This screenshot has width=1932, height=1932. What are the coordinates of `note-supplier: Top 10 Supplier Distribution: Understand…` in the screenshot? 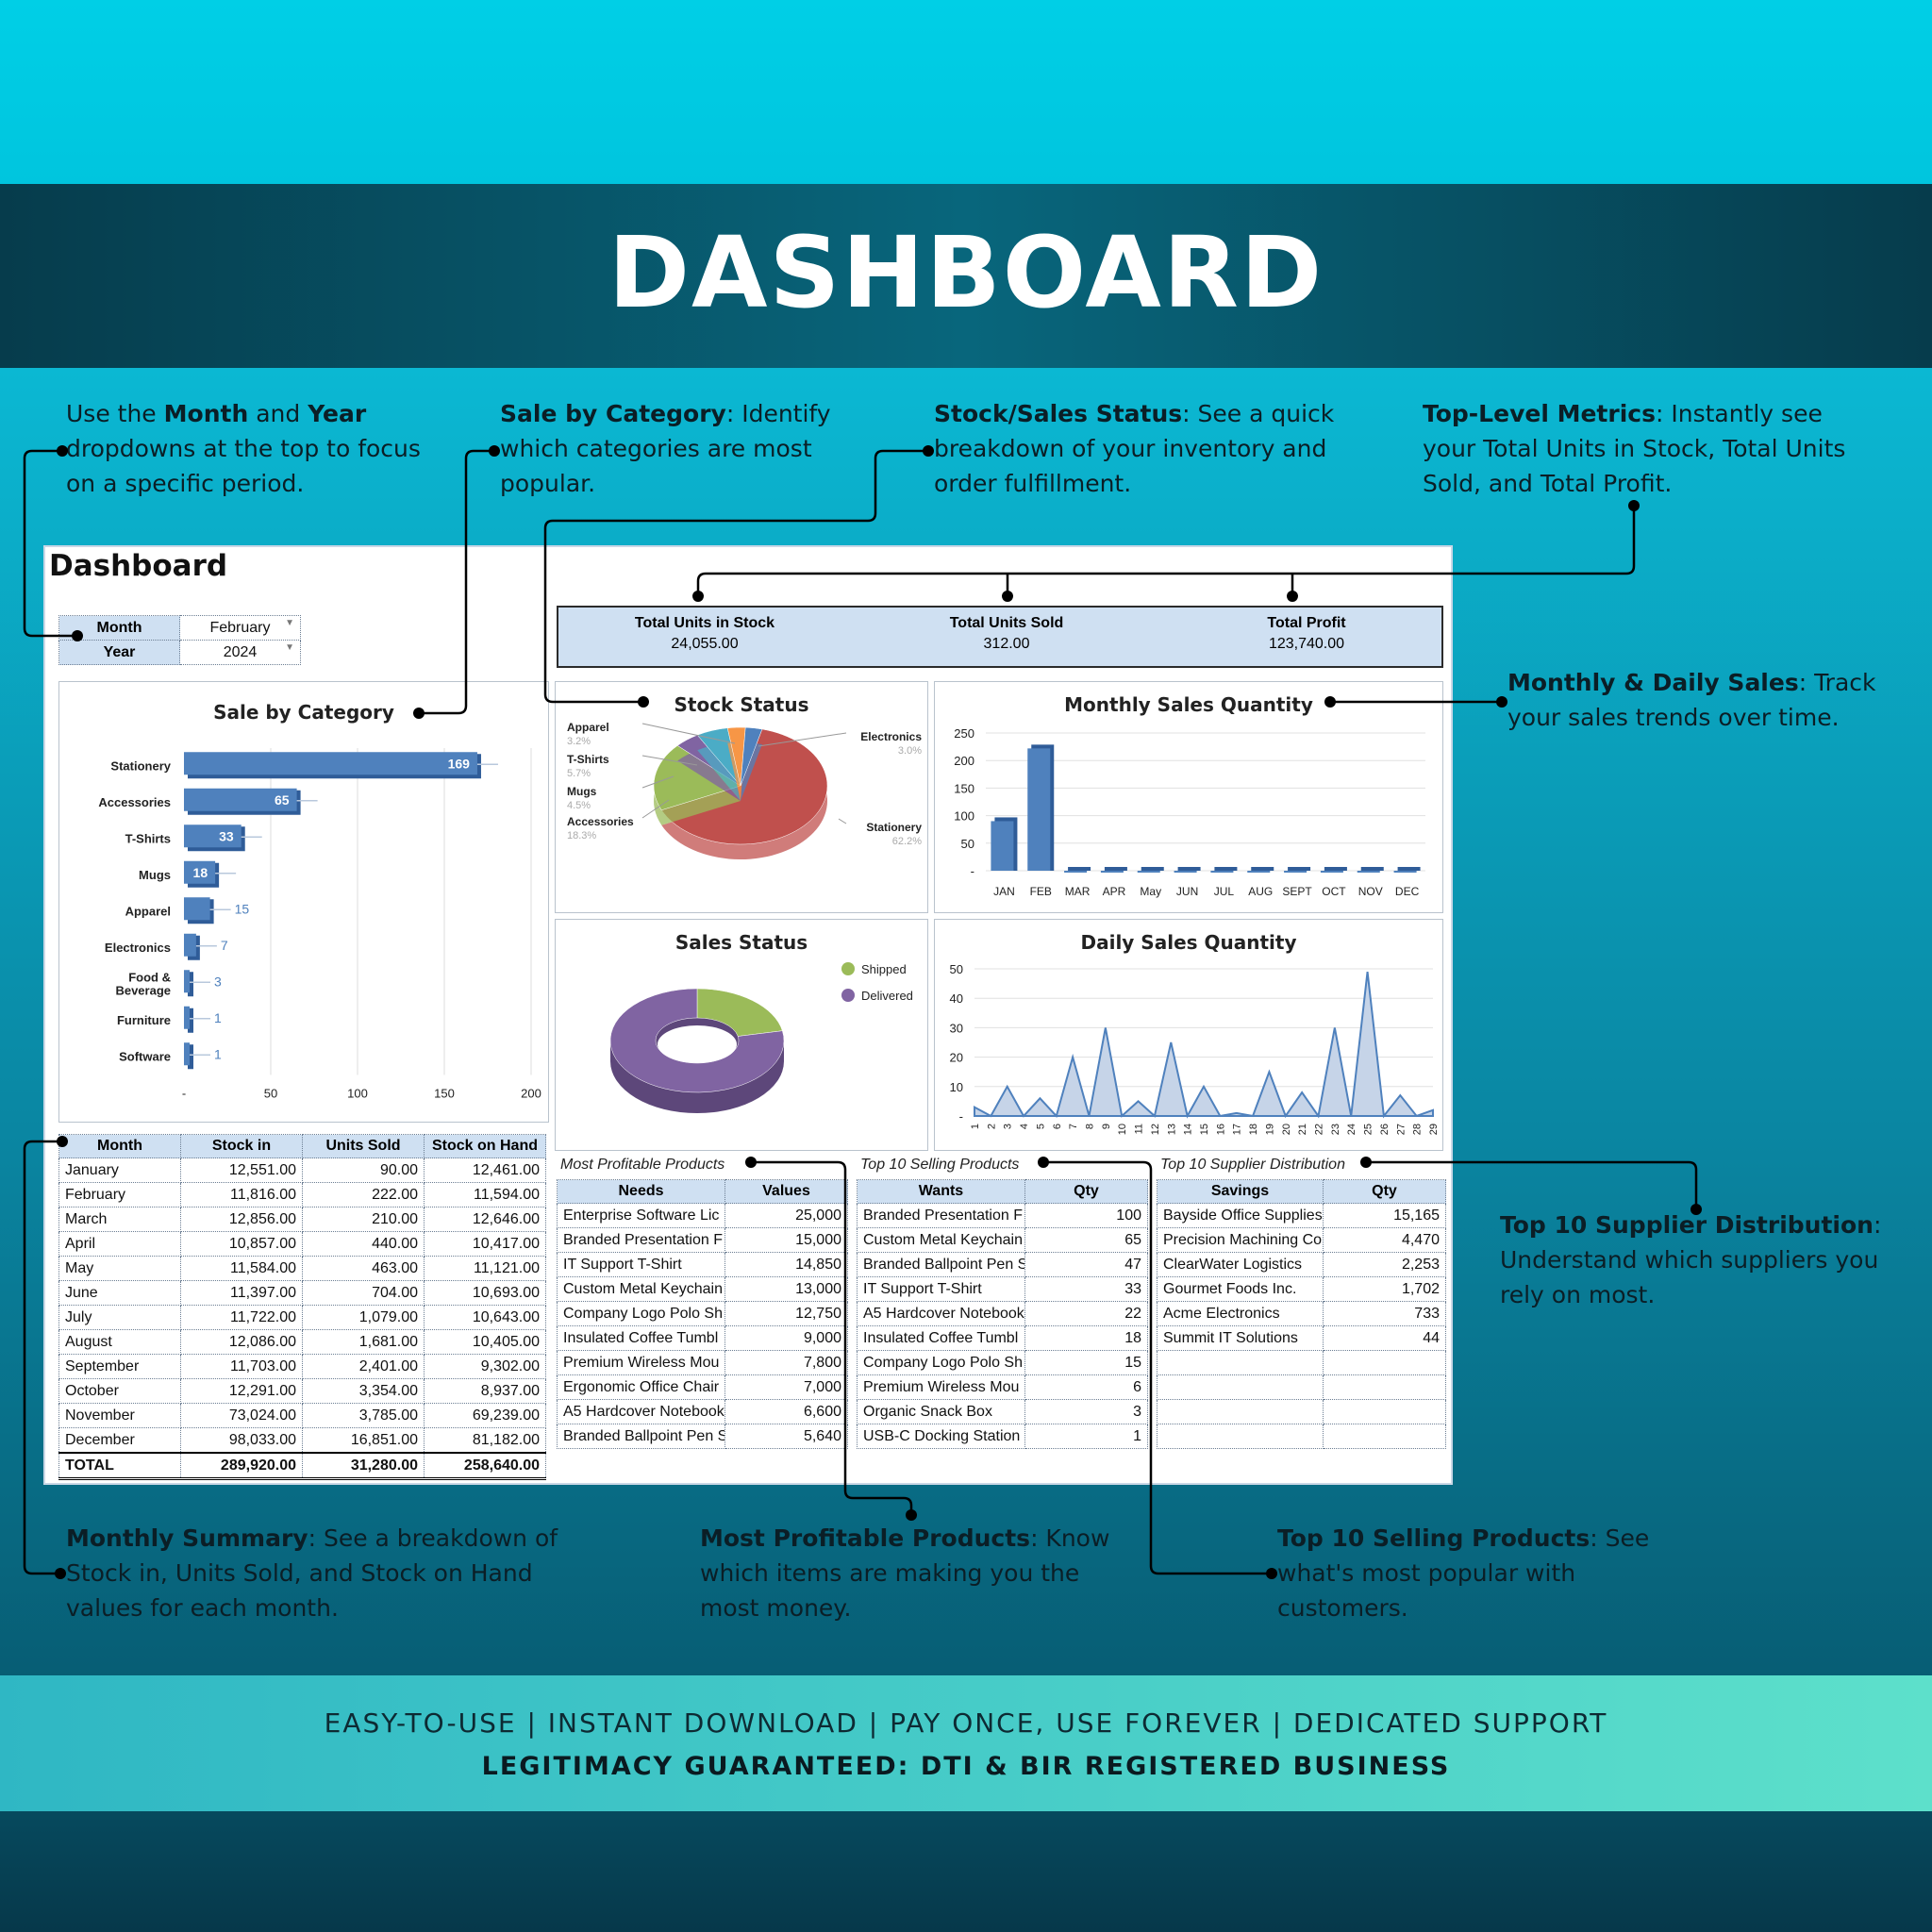 It's located at (1691, 1260).